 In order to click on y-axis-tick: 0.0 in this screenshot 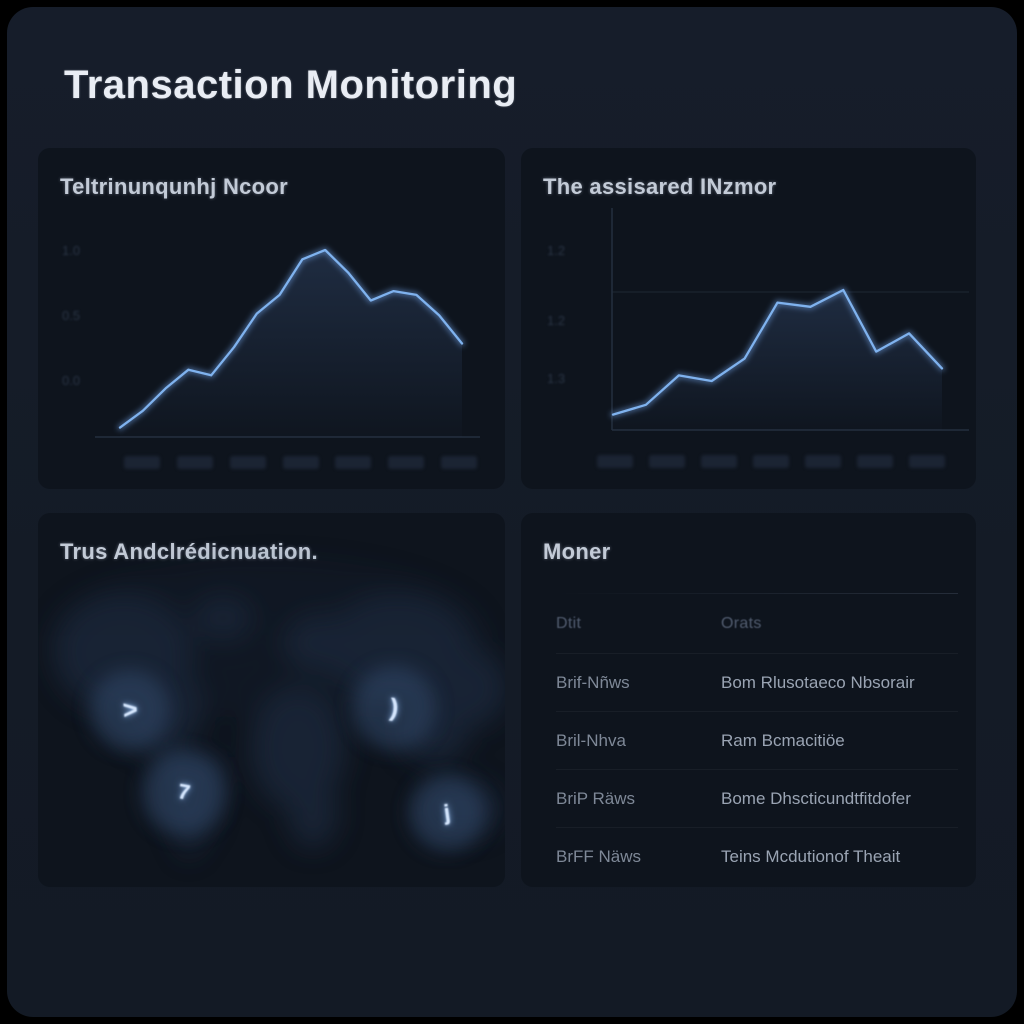, I will do `click(71, 380)`.